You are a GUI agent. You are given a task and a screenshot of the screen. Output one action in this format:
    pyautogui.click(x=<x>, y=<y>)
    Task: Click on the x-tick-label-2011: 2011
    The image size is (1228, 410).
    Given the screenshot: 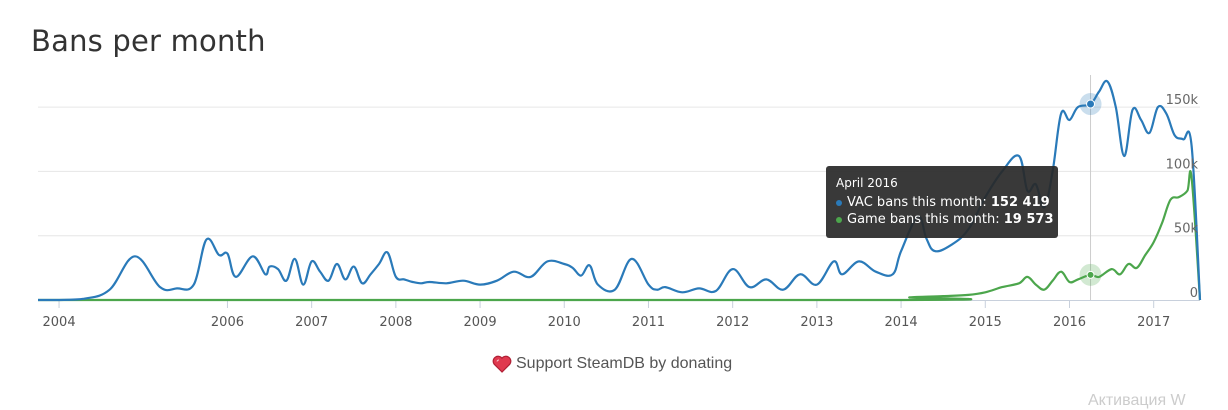 What is the action you would take?
    pyautogui.click(x=648, y=322)
    